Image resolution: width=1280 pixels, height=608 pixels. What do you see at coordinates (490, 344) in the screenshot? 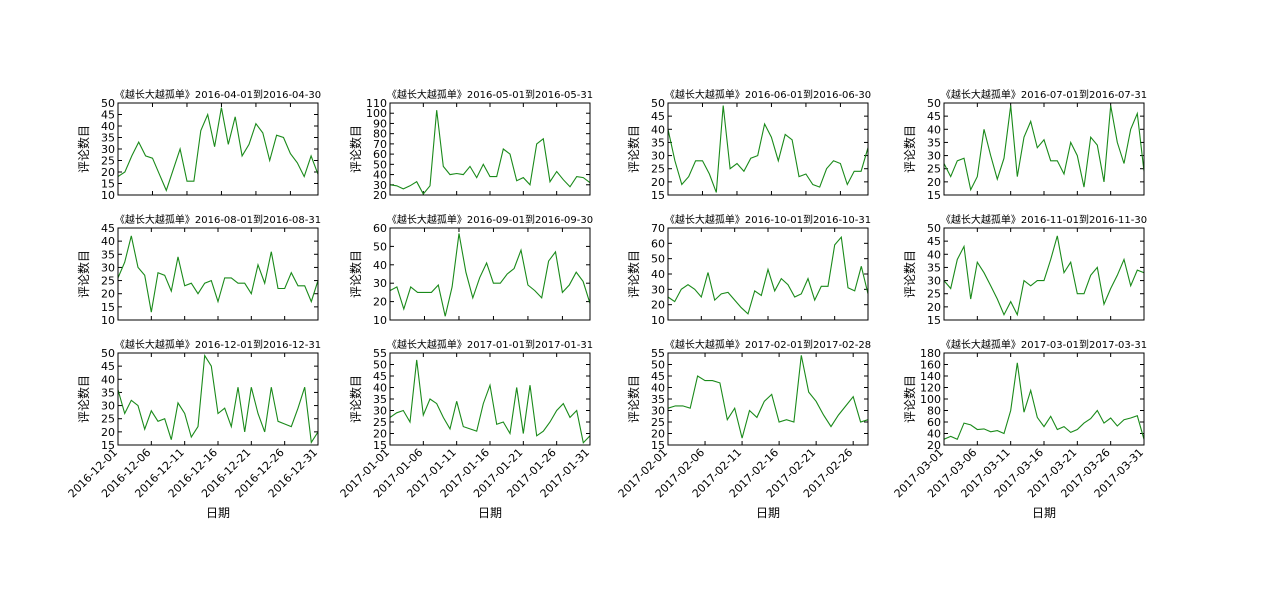
I see `panel-title: 《越长大越孤单》2017-01-01到2017-01-31` at bounding box center [490, 344].